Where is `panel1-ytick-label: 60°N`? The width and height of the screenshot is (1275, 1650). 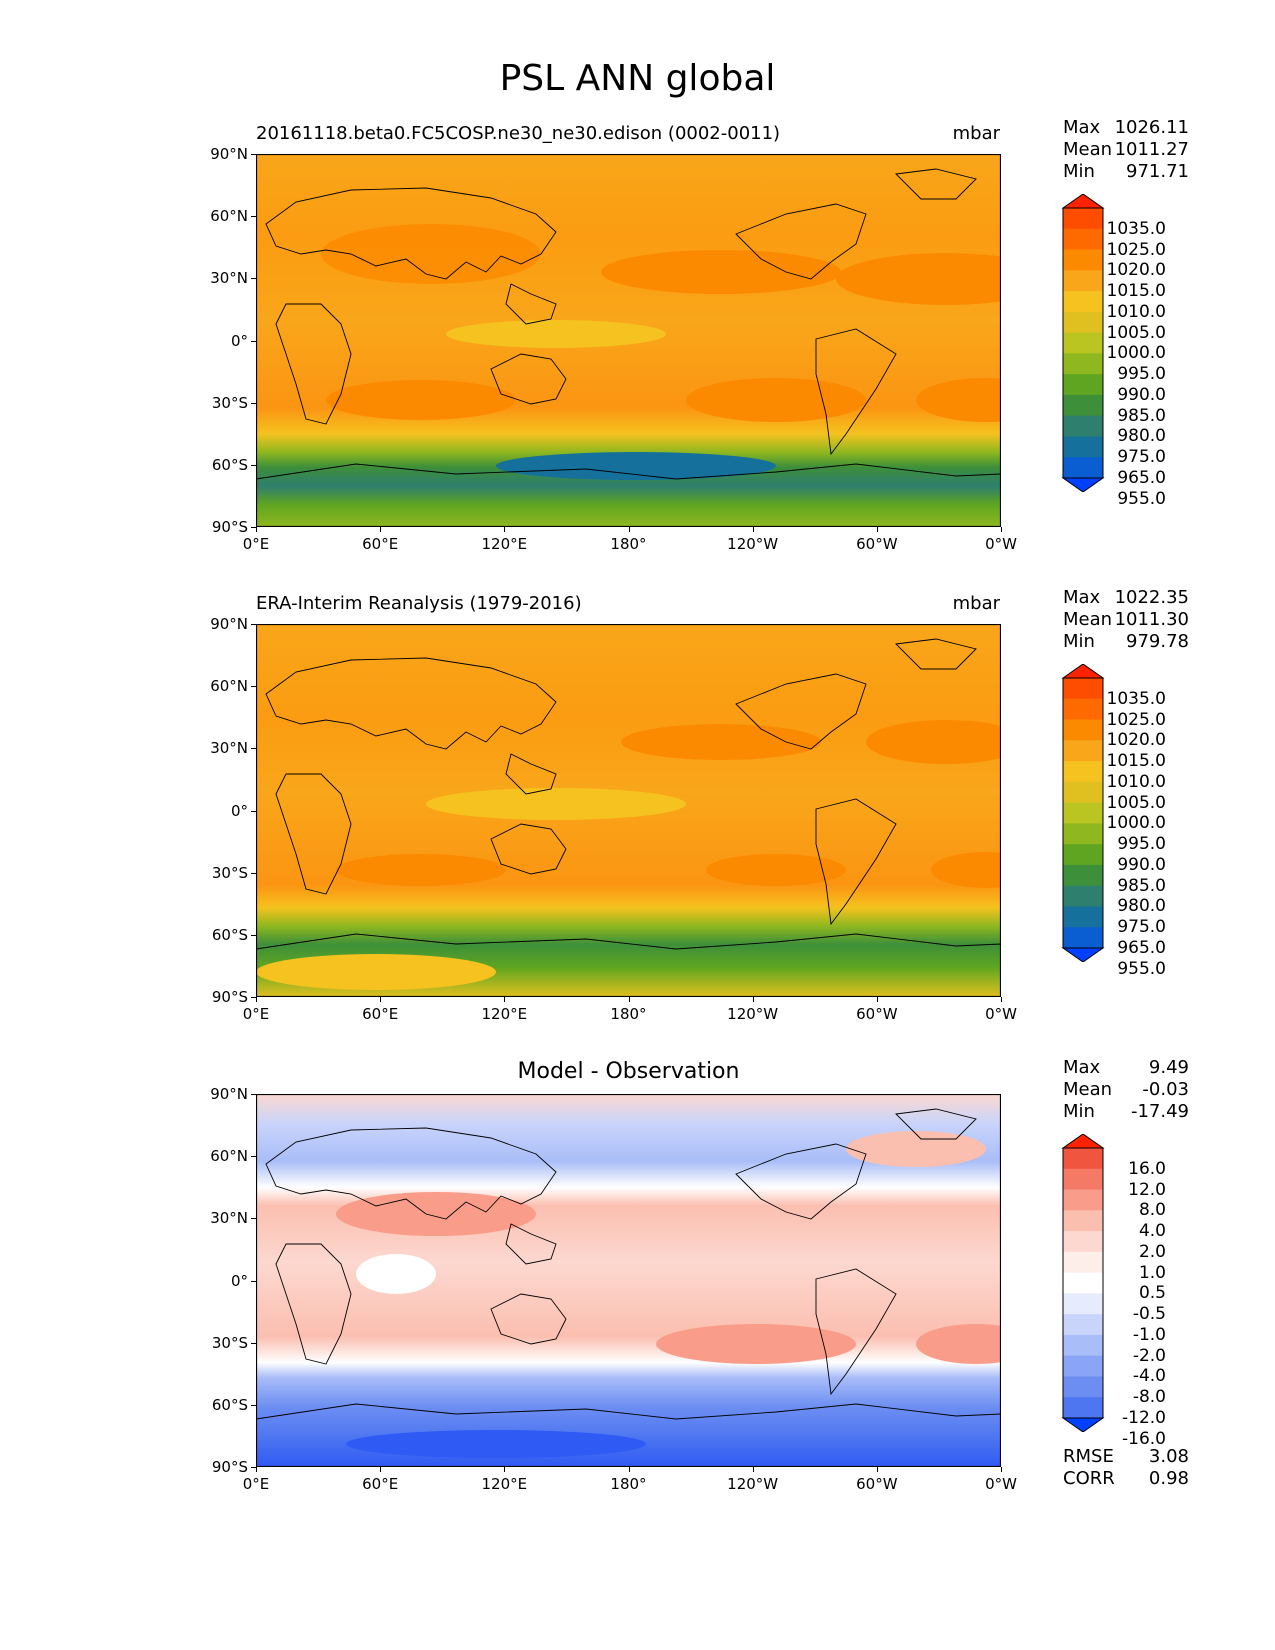 panel1-ytick-label: 60°N is located at coordinates (229, 216).